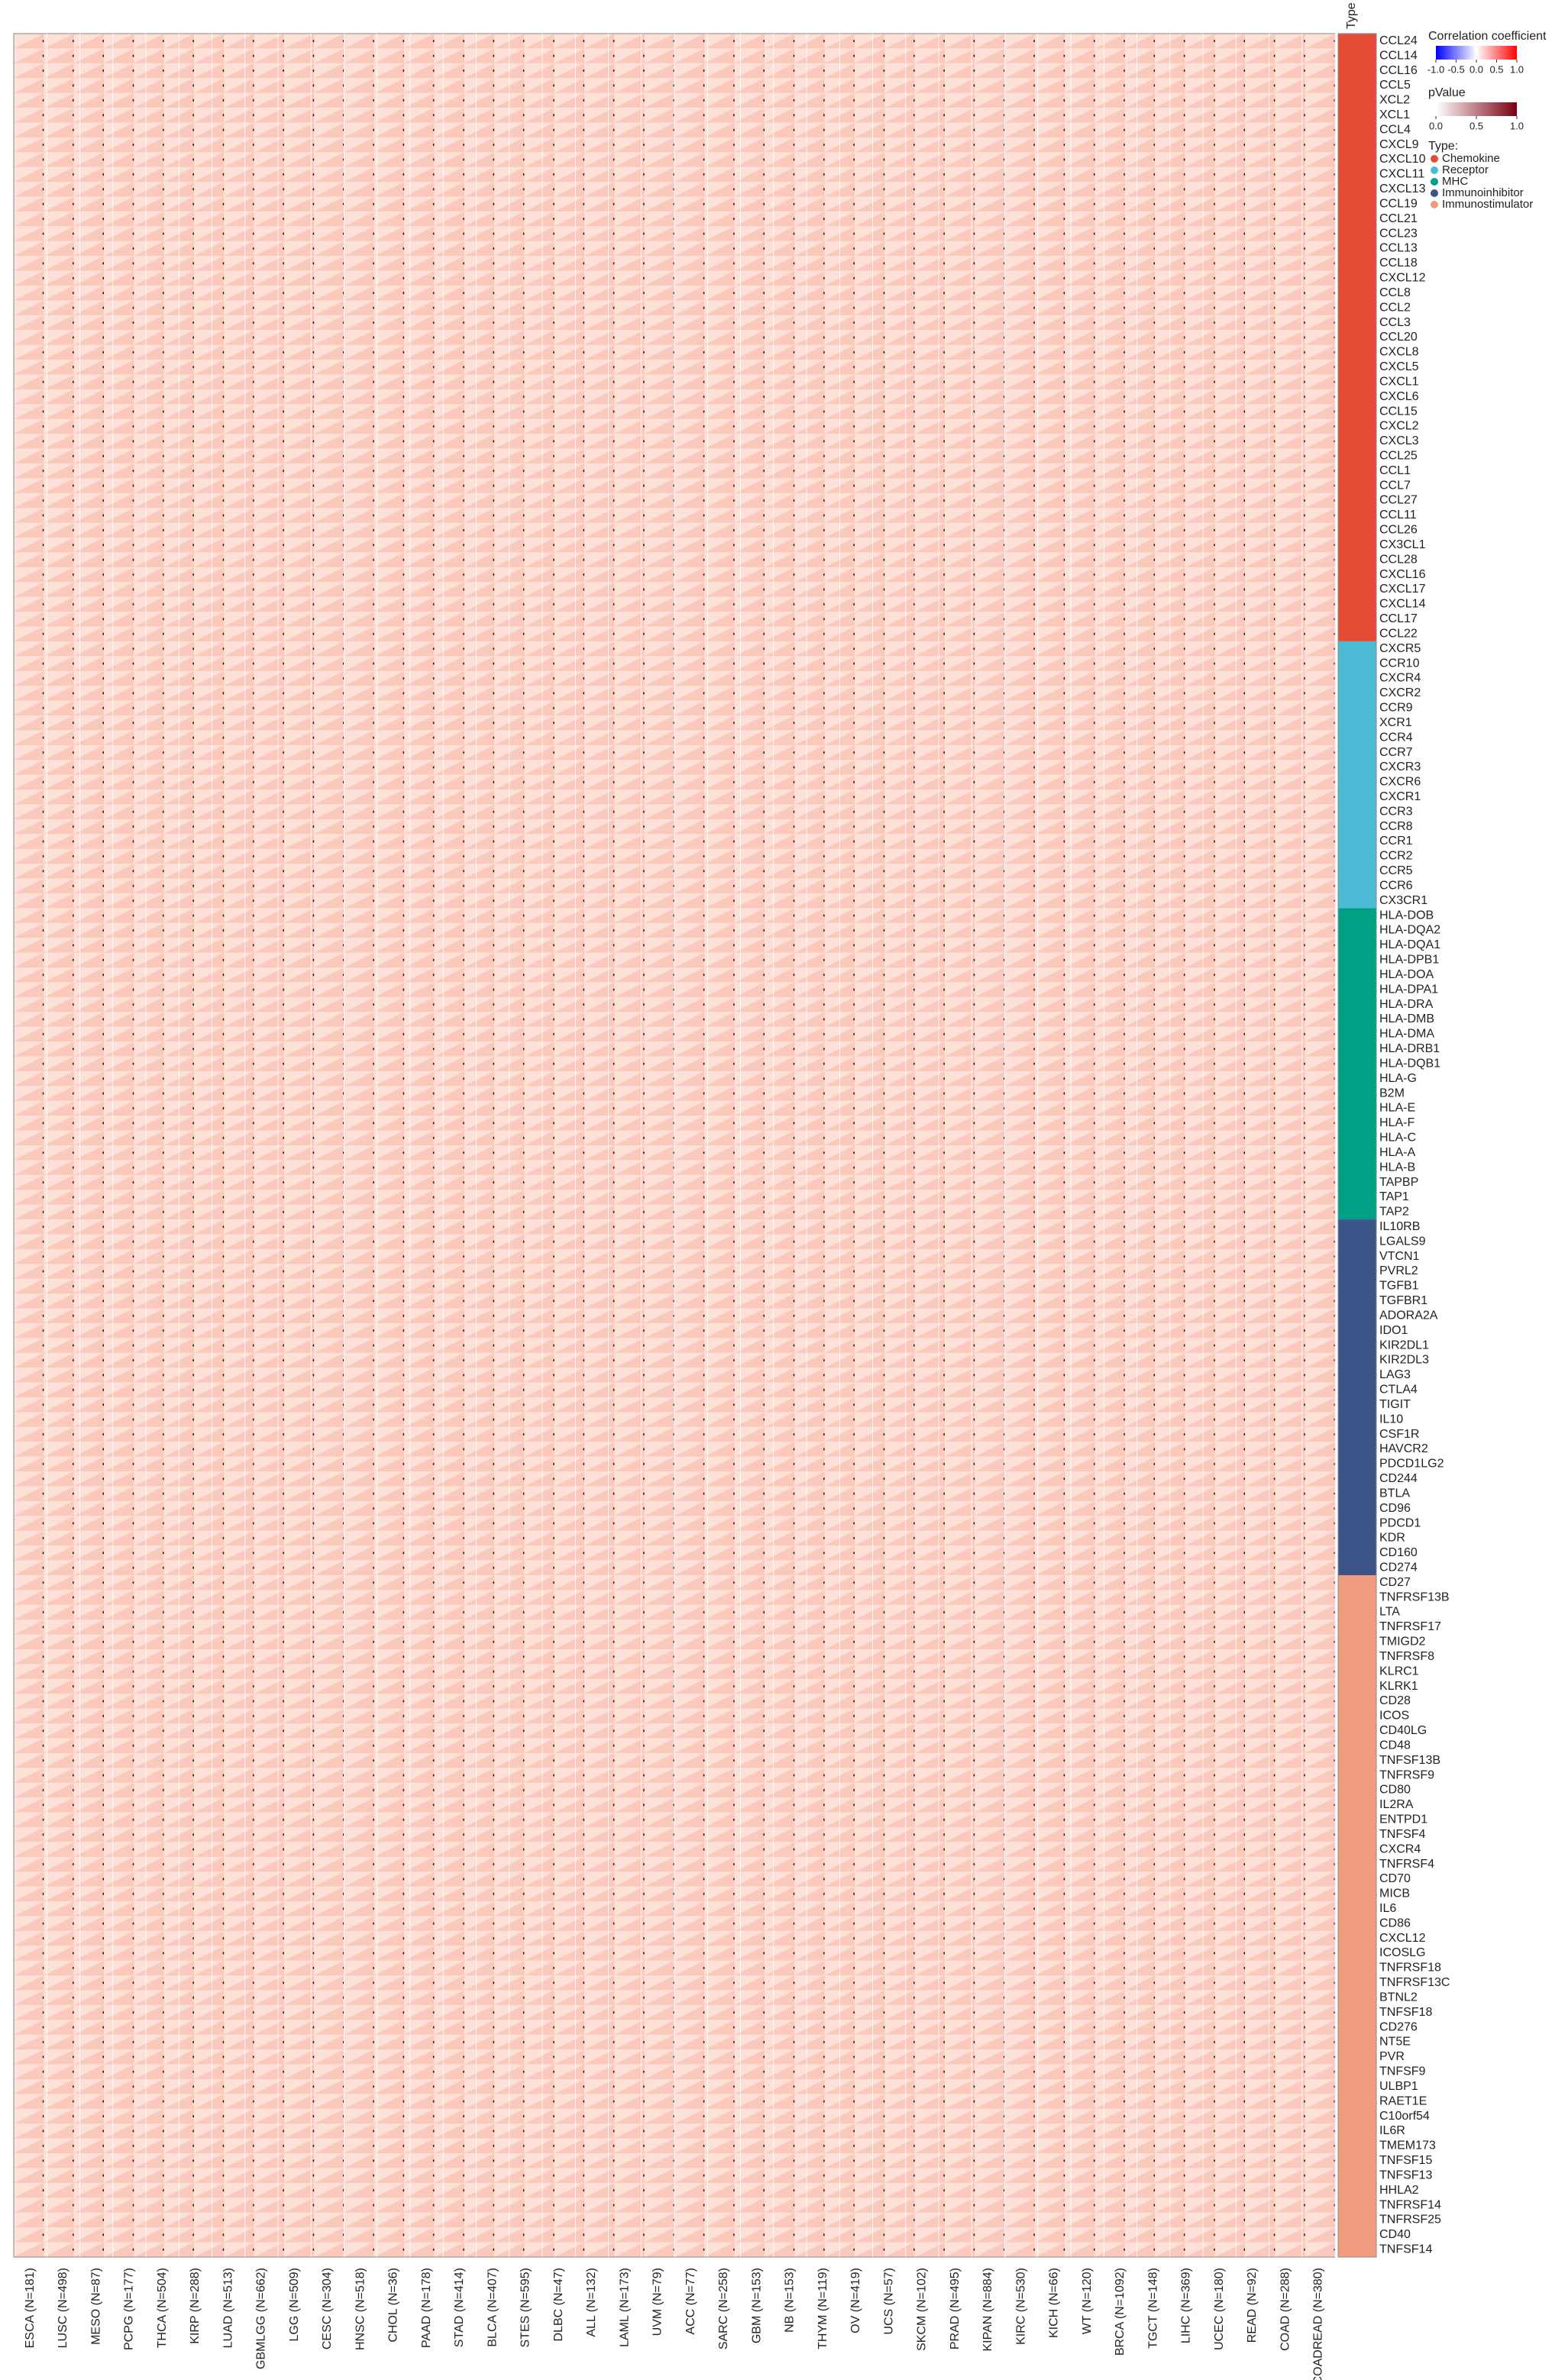  Describe the element at coordinates (1406, 1656) in the screenshot. I see `gene-label: TNFRSF8` at that location.